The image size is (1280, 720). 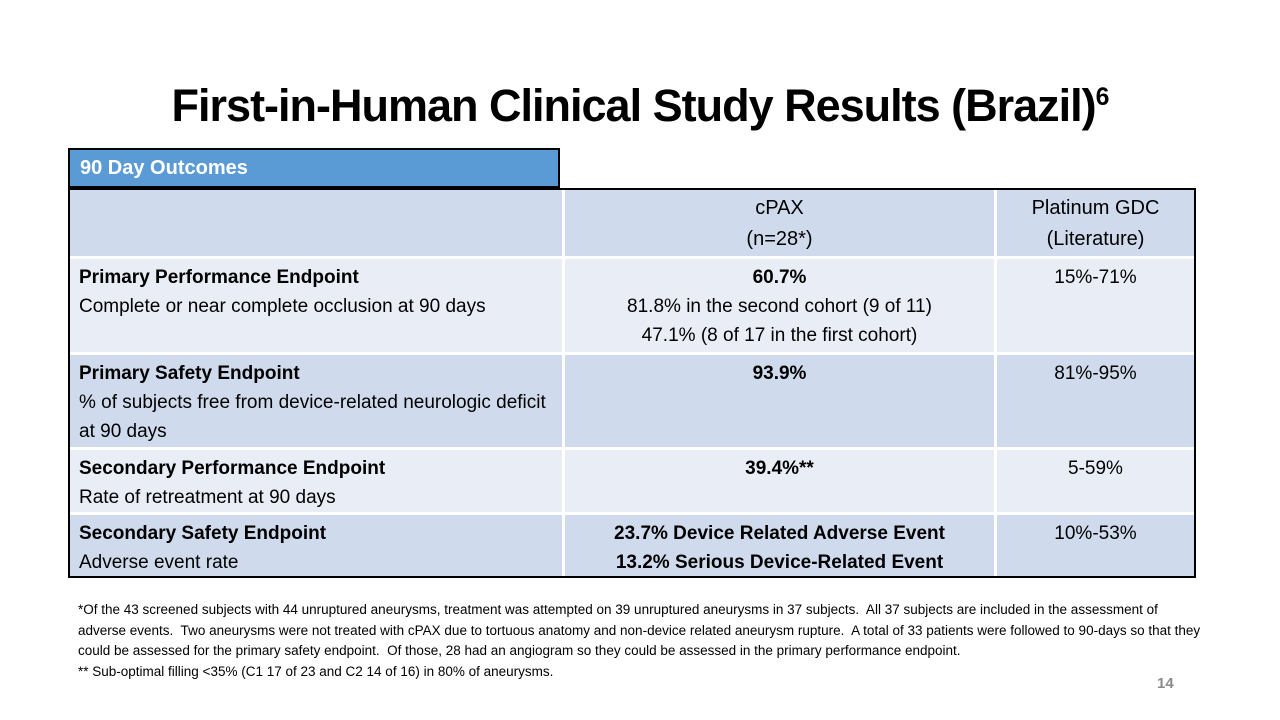 What do you see at coordinates (779, 401) in the screenshot?
I see `cpax-result-cell-primary-safety: 93.9%` at bounding box center [779, 401].